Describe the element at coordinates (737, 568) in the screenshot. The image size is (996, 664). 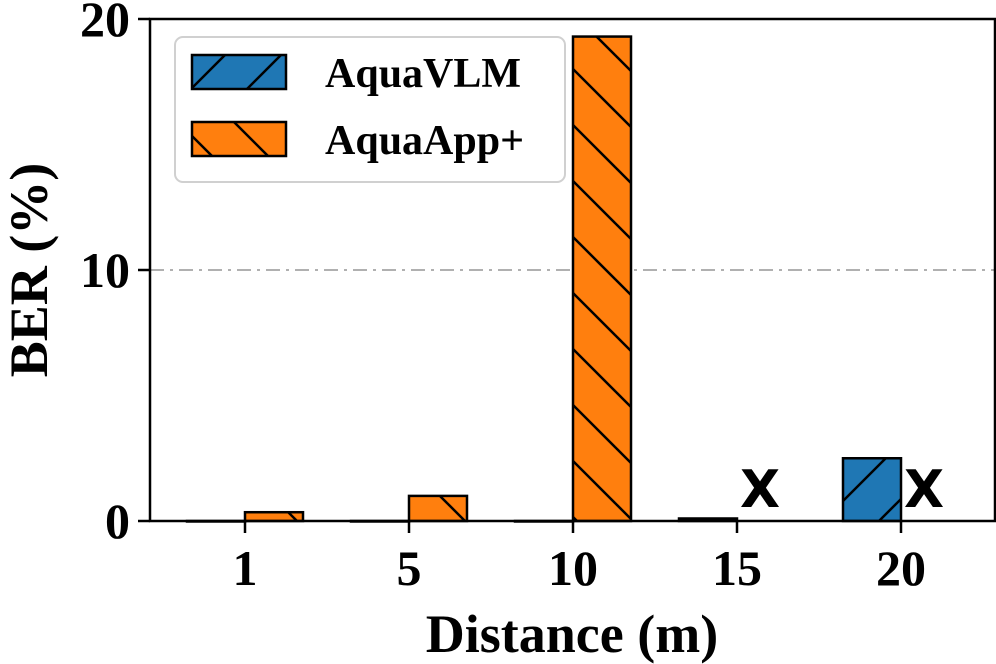
I see `x-tick-label: 15` at that location.